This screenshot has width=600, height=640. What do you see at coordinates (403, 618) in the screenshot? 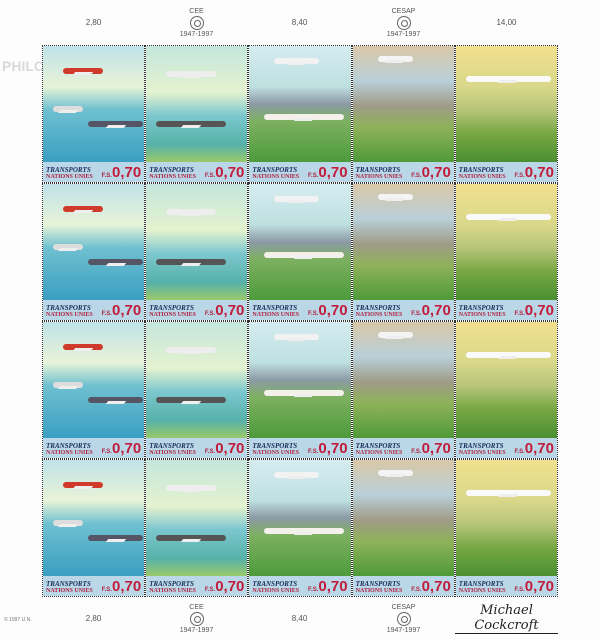
I see `margin-cell-emblem: CESAP 1947-1997` at bounding box center [403, 618].